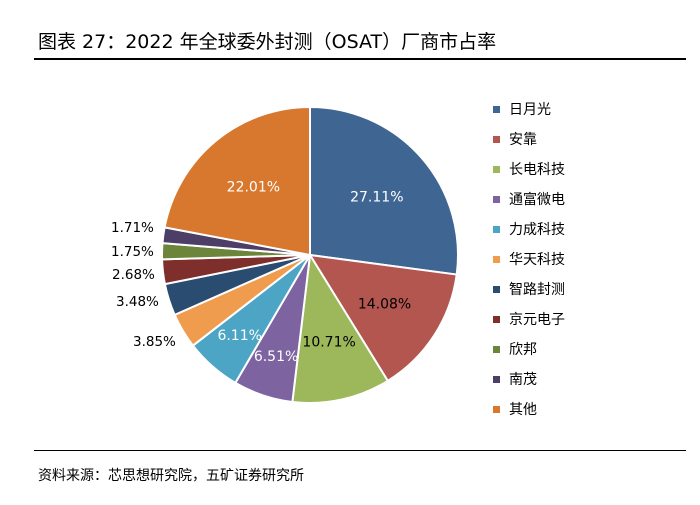 The height and width of the screenshot is (505, 700). What do you see at coordinates (537, 230) in the screenshot?
I see `legend-label: 力成科技` at bounding box center [537, 230].